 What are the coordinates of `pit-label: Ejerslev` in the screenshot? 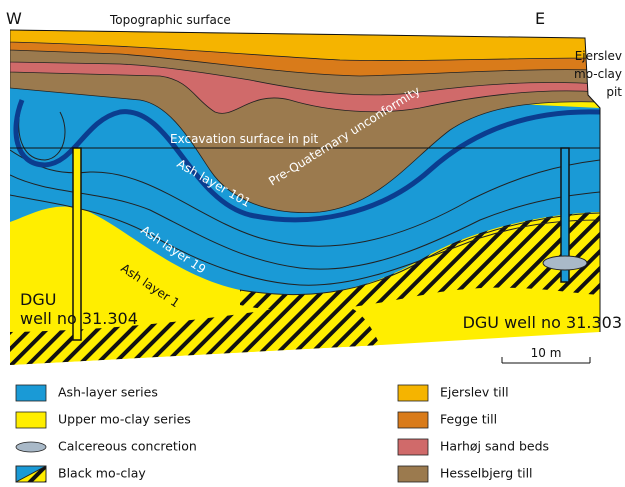 It's located at (598, 56).